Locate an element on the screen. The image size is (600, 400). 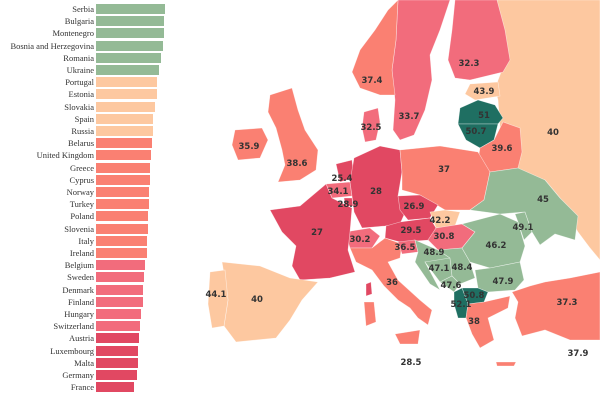
bar-row: Malta is located at coordinates (87, 363).